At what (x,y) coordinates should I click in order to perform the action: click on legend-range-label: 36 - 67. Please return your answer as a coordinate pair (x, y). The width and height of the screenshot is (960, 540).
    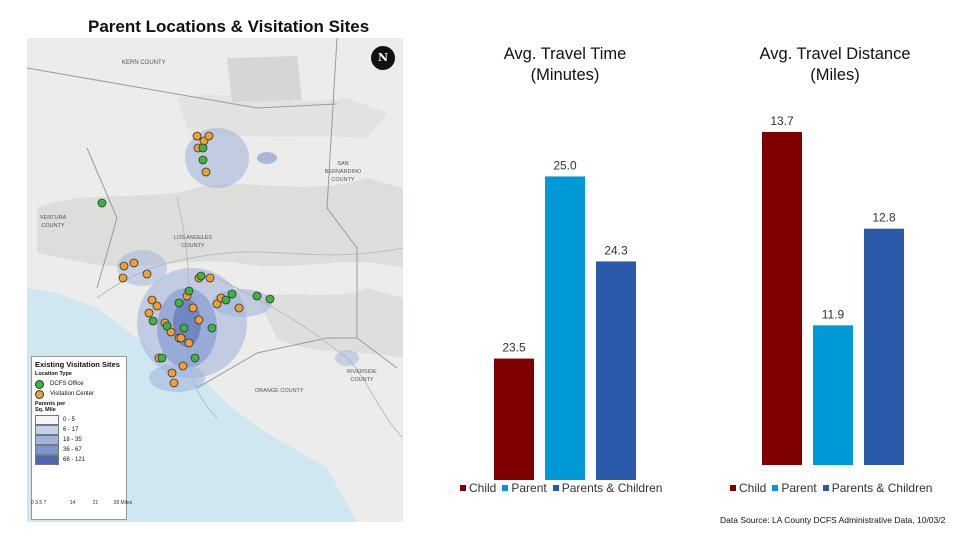
    Looking at the image, I should click on (72, 450).